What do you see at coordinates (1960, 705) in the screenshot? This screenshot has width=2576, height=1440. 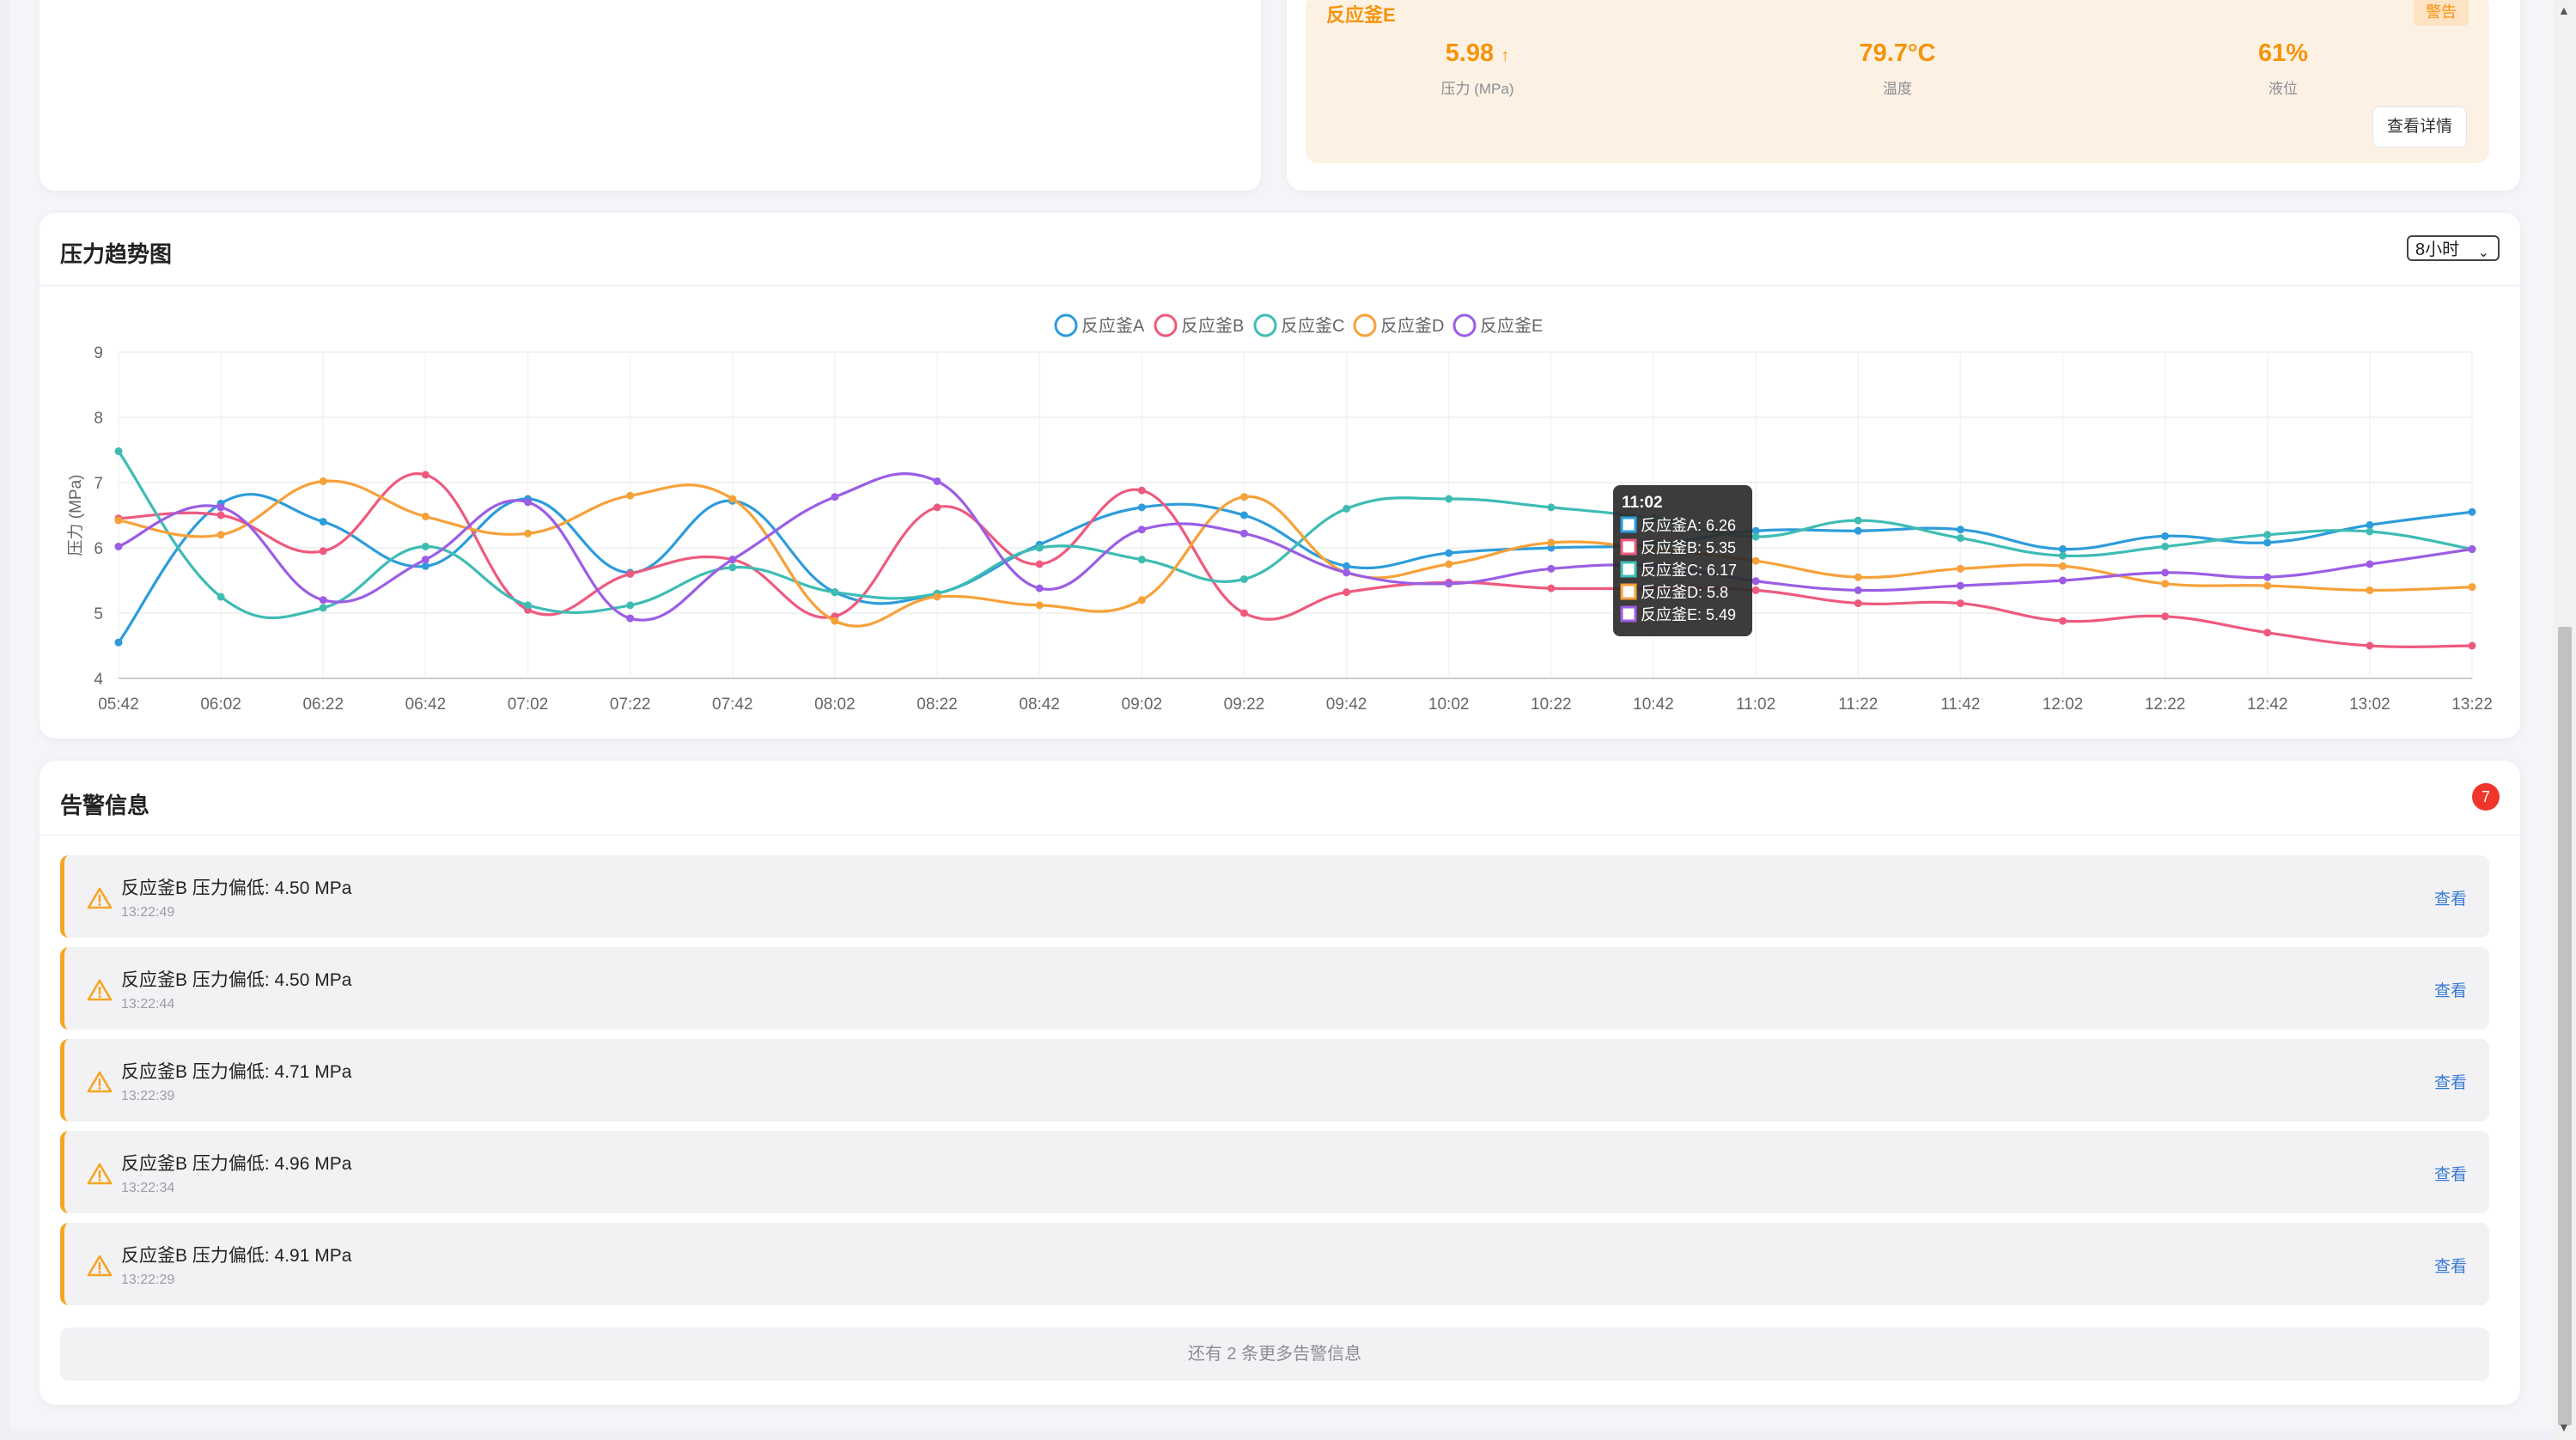 I see `x-tick-label: 11:42` at bounding box center [1960, 705].